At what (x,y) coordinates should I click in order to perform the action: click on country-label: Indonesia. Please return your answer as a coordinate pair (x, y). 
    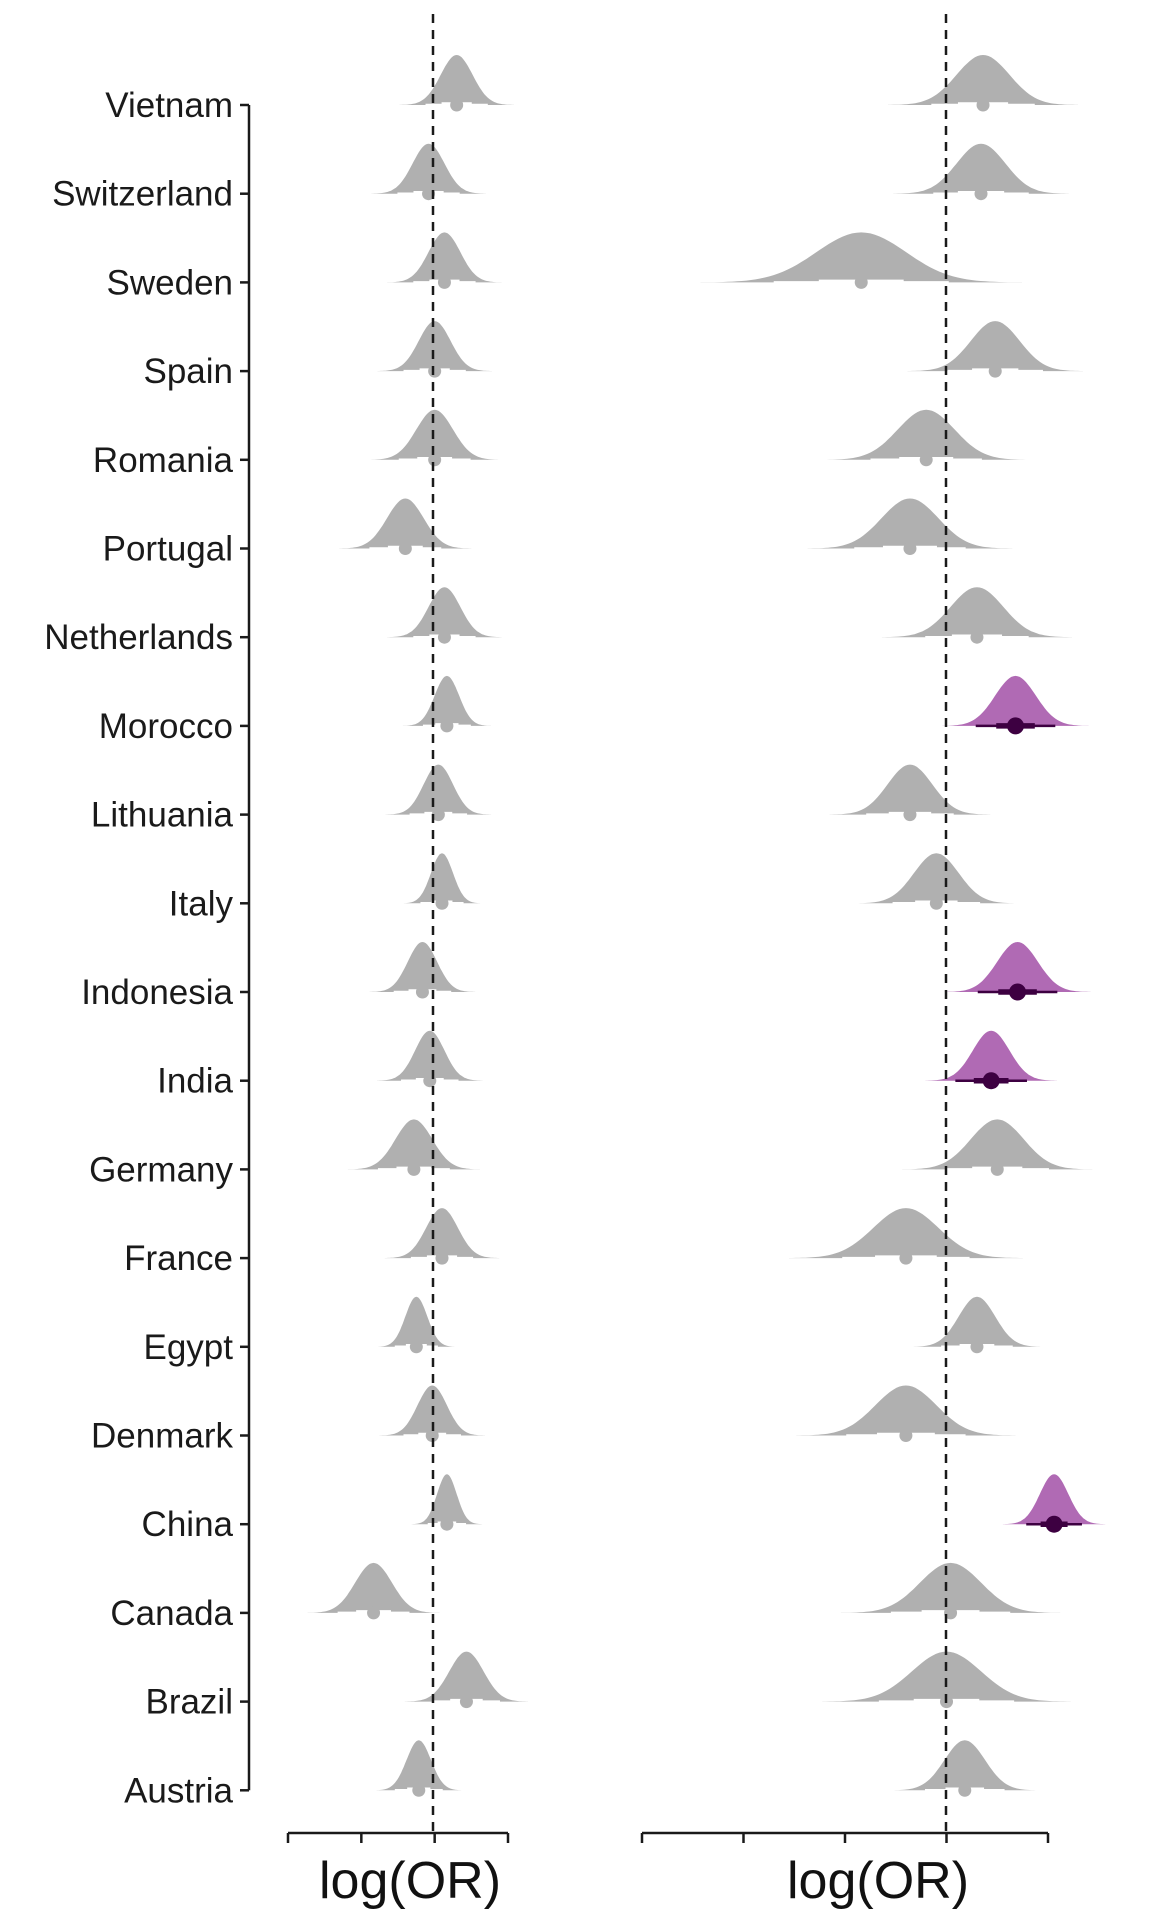
    Looking at the image, I should click on (157, 992).